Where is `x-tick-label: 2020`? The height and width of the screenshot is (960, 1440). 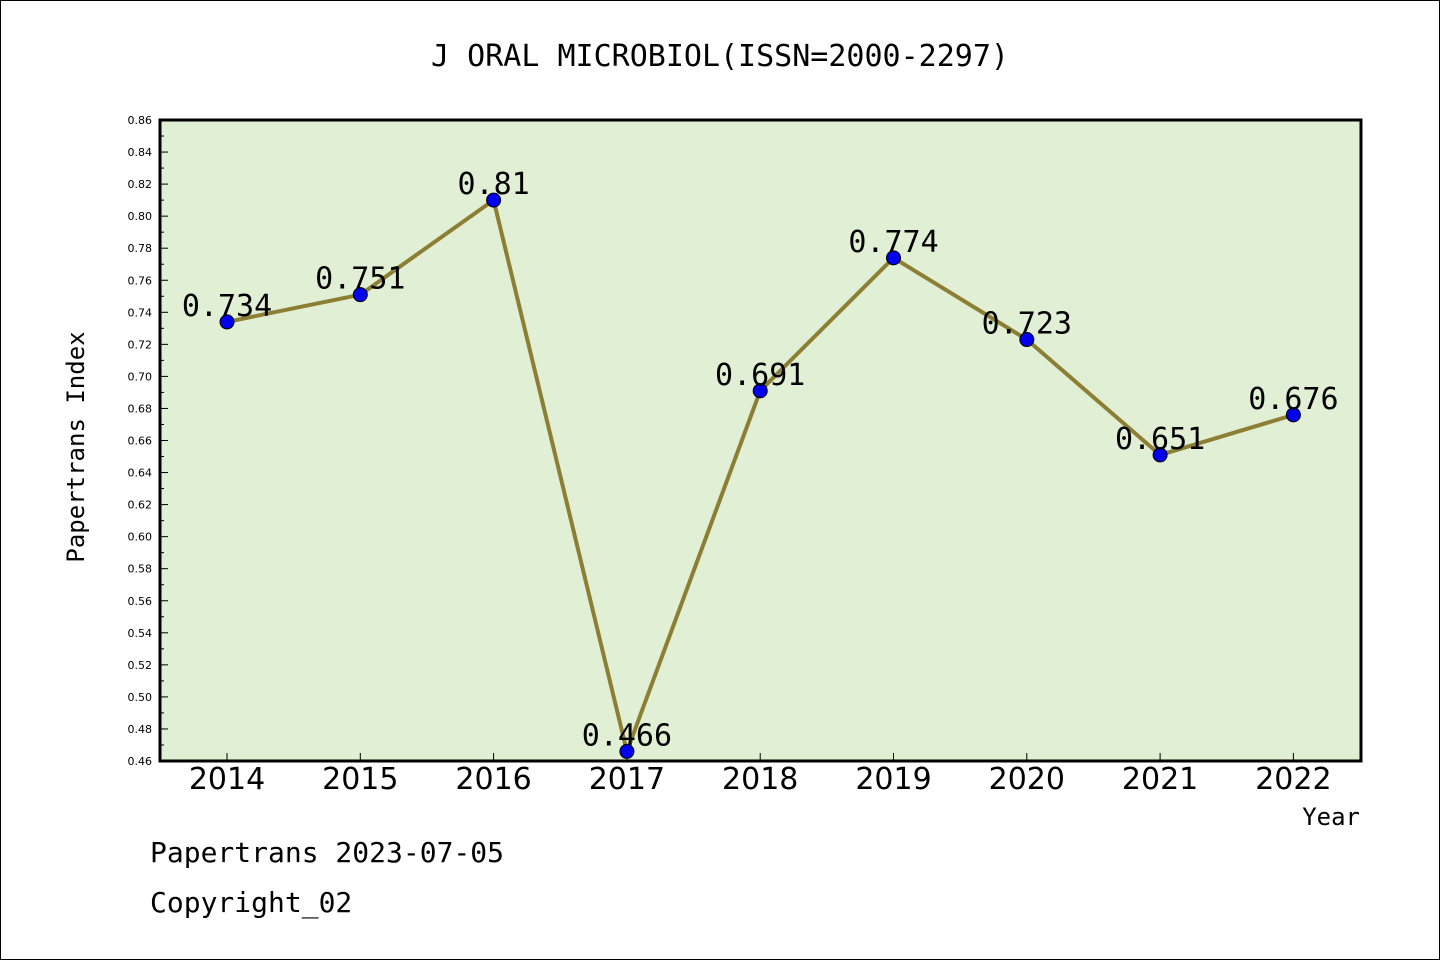
x-tick-label: 2020 is located at coordinates (1027, 779).